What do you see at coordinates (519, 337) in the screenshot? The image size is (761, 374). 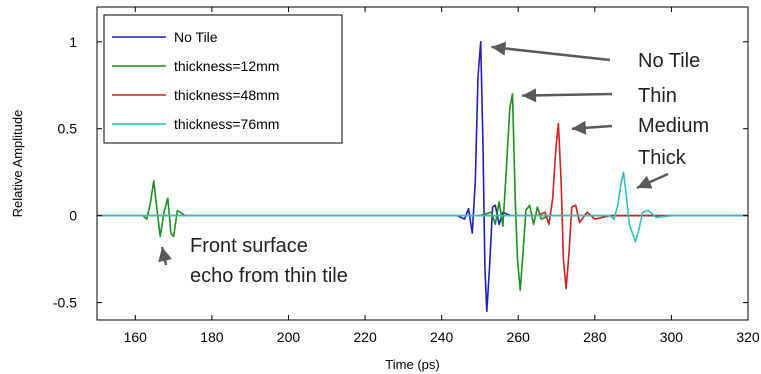 I see `x-tick-label: 260` at bounding box center [519, 337].